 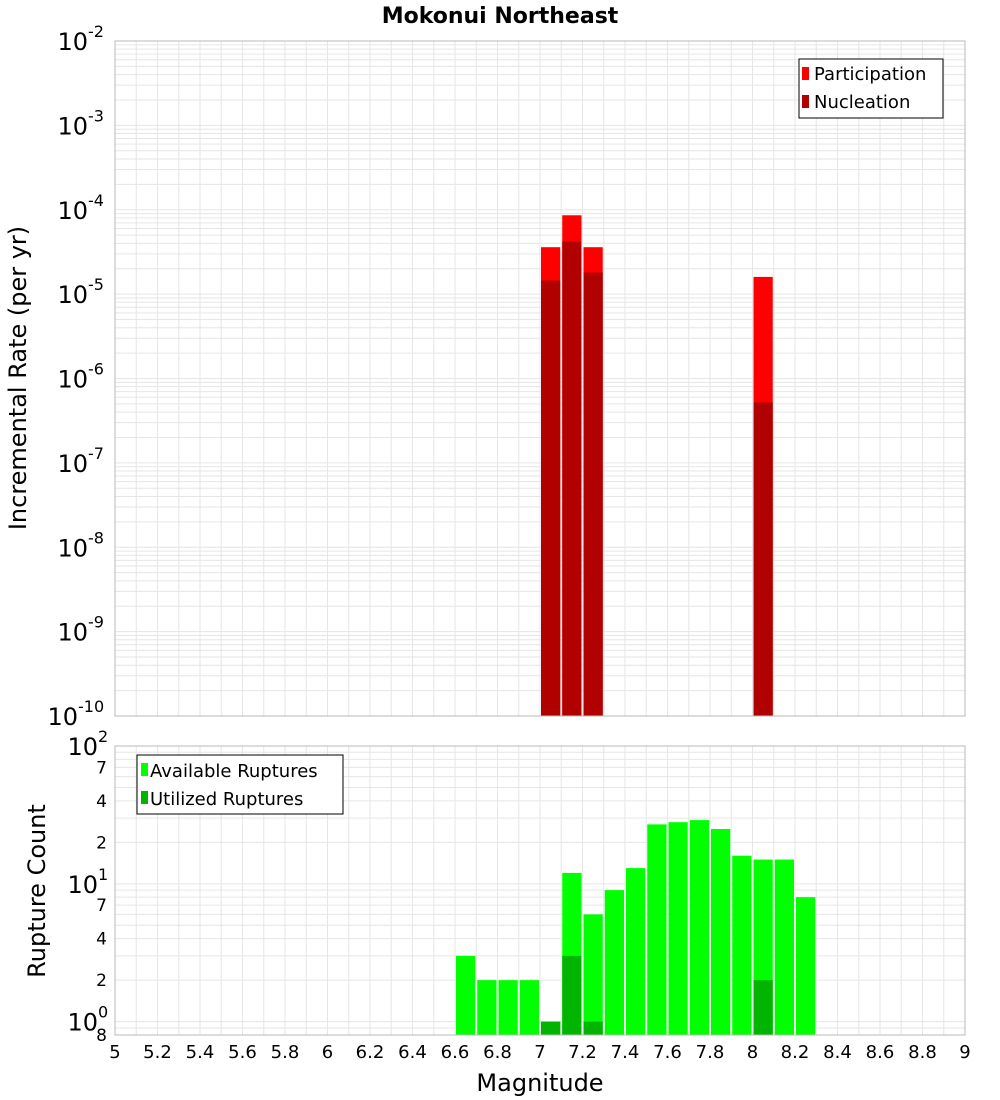 What do you see at coordinates (500, 16) in the screenshot?
I see `chart-title: Mokonui Northeast` at bounding box center [500, 16].